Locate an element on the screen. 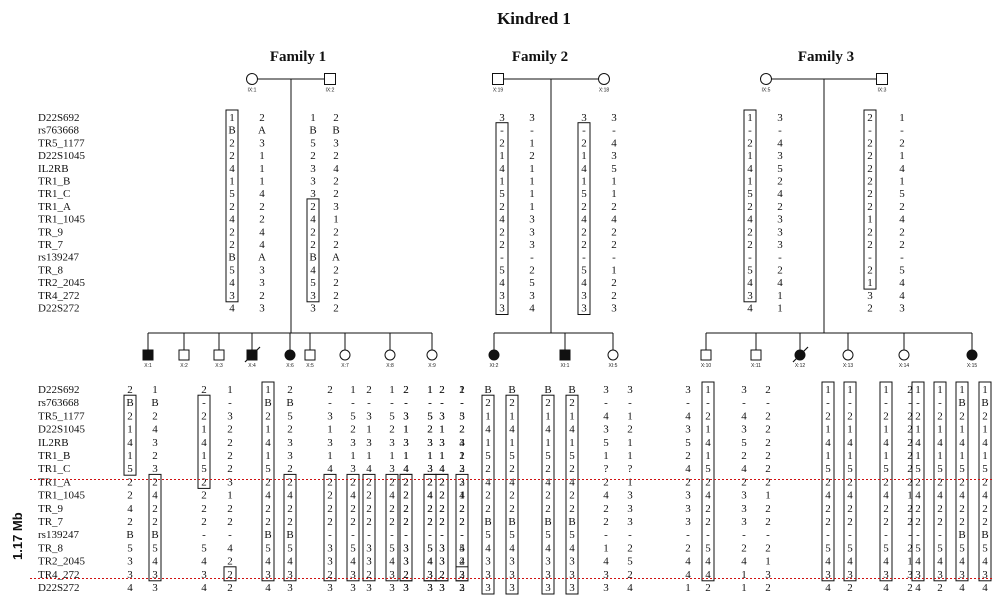  marker-label-bottom: TR1_B is located at coordinates (54, 456).